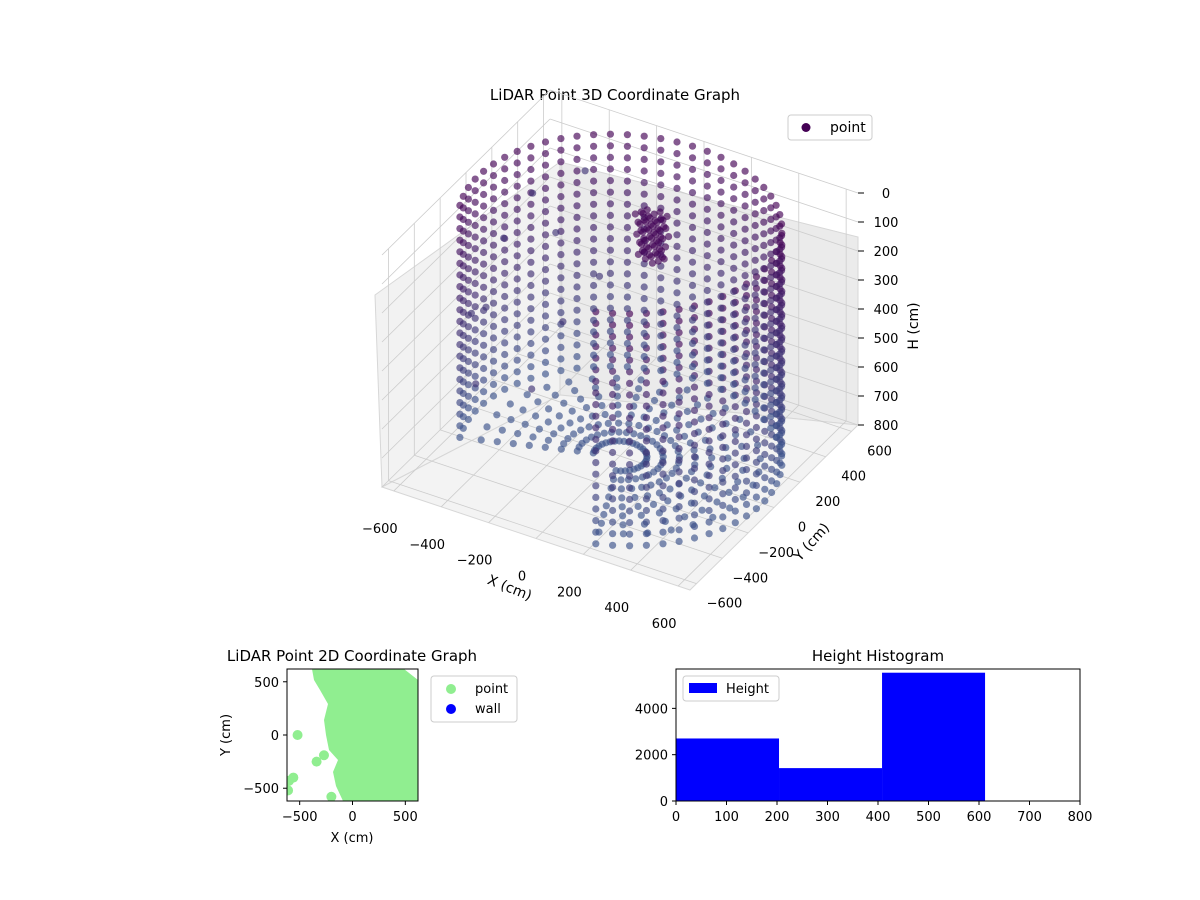  What do you see at coordinates (864, 763) in the screenshot?
I see `tick-labels-histogram: 0 100 200 300 400 500 600 700 800 0 2000 4000` at bounding box center [864, 763].